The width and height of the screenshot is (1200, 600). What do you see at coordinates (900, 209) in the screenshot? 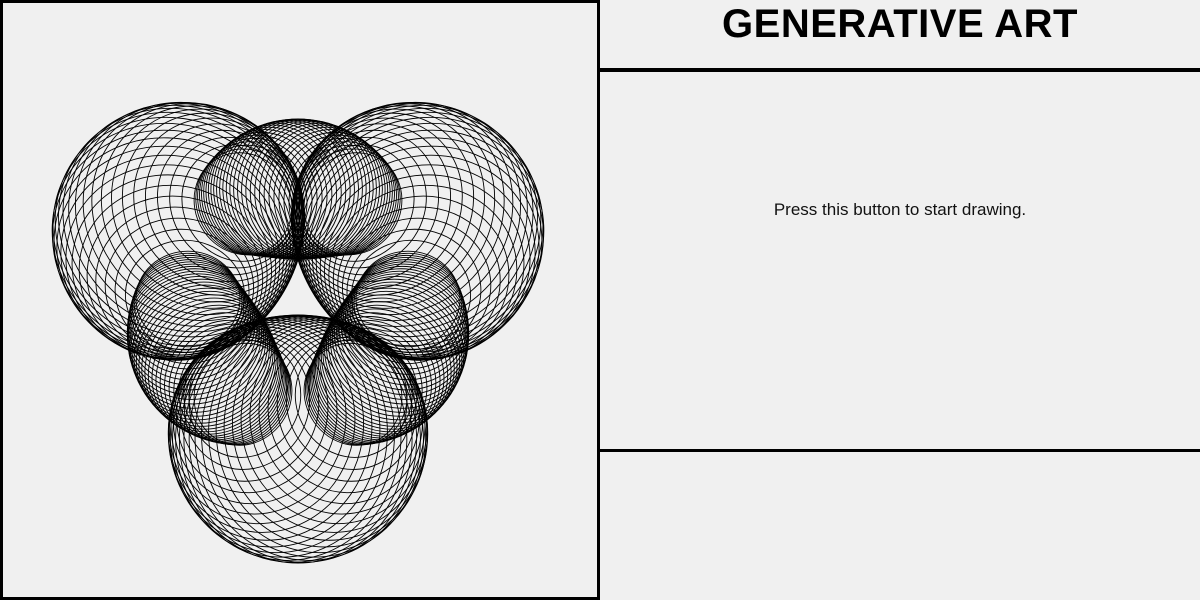
I see `start-drawing-instruction: Press this button to start drawing.` at bounding box center [900, 209].